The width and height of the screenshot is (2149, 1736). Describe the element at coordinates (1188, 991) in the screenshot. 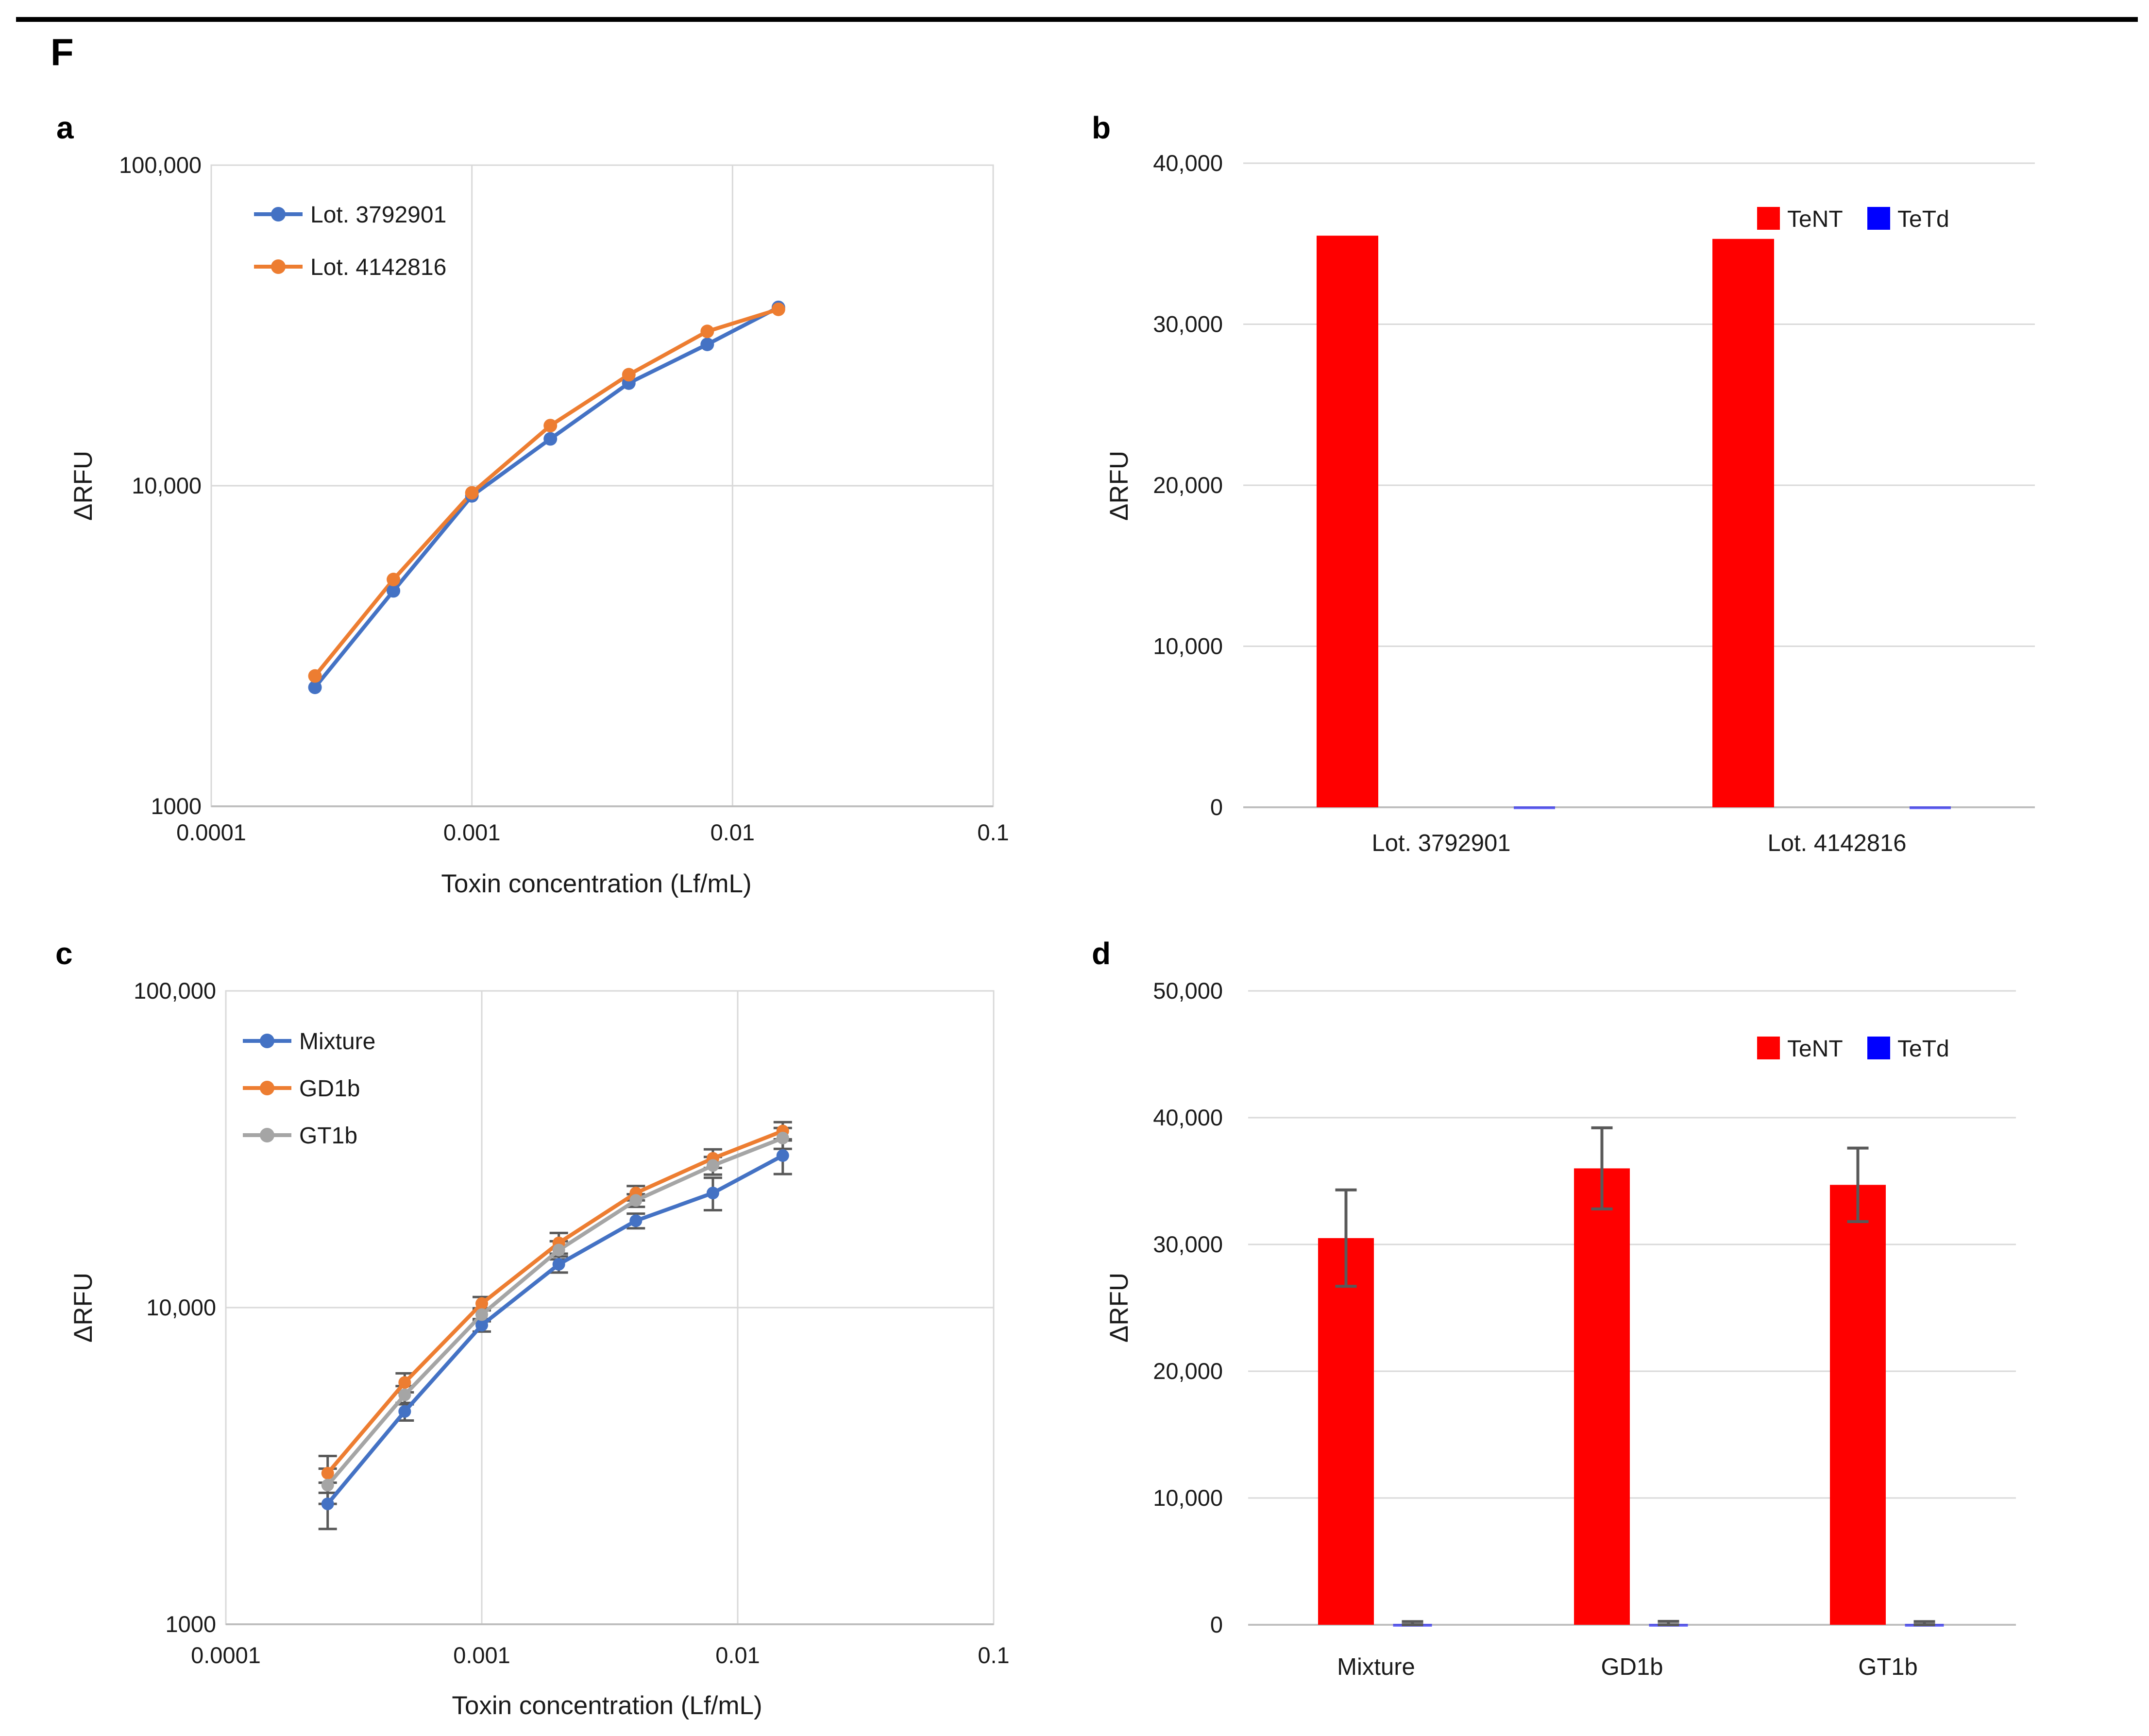

I see `y-tick-label: 50,000` at that location.